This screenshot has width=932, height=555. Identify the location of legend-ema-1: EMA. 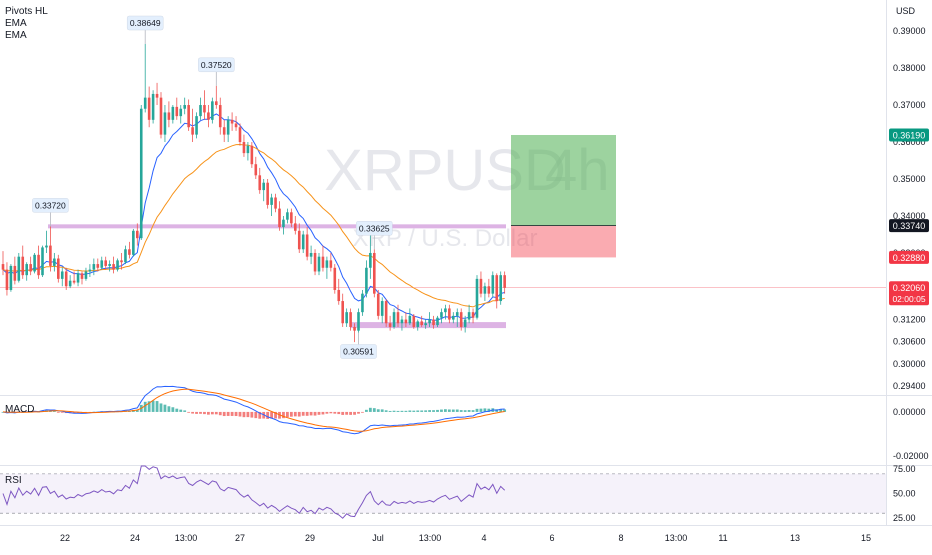
(16, 23).